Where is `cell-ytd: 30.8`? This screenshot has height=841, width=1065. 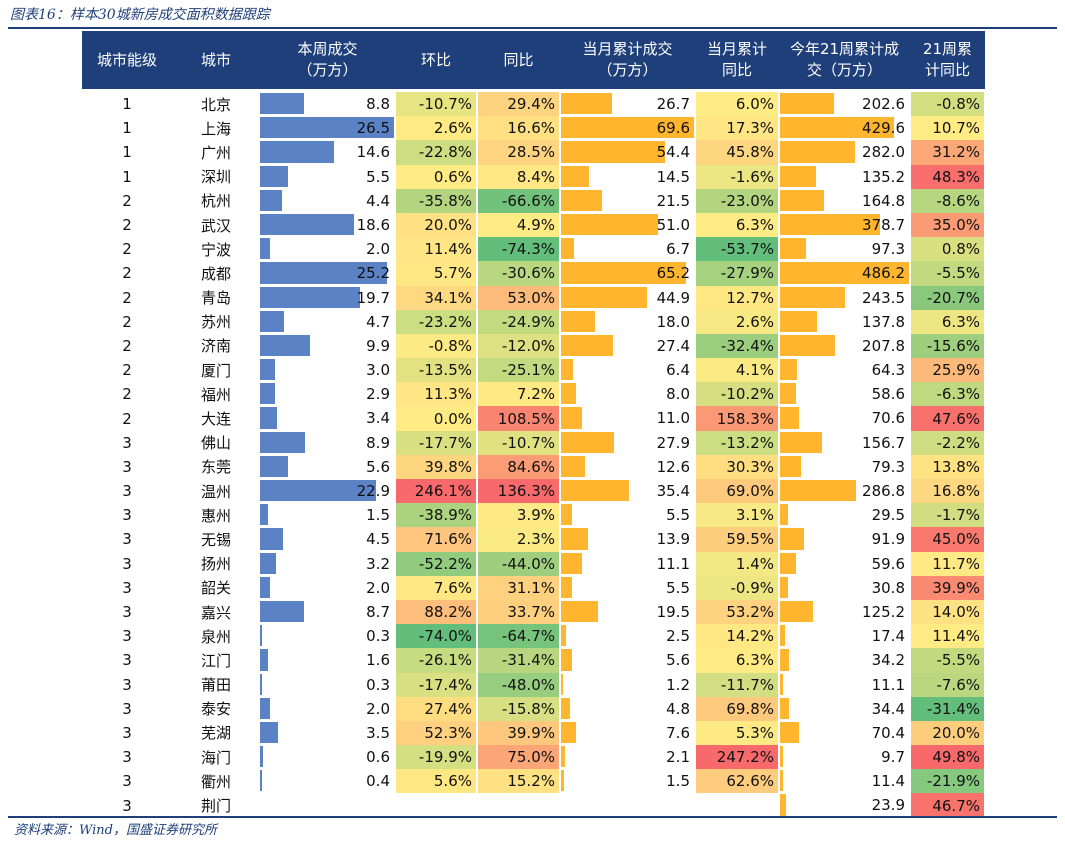
cell-ytd: 30.8 is located at coordinates (845, 587).